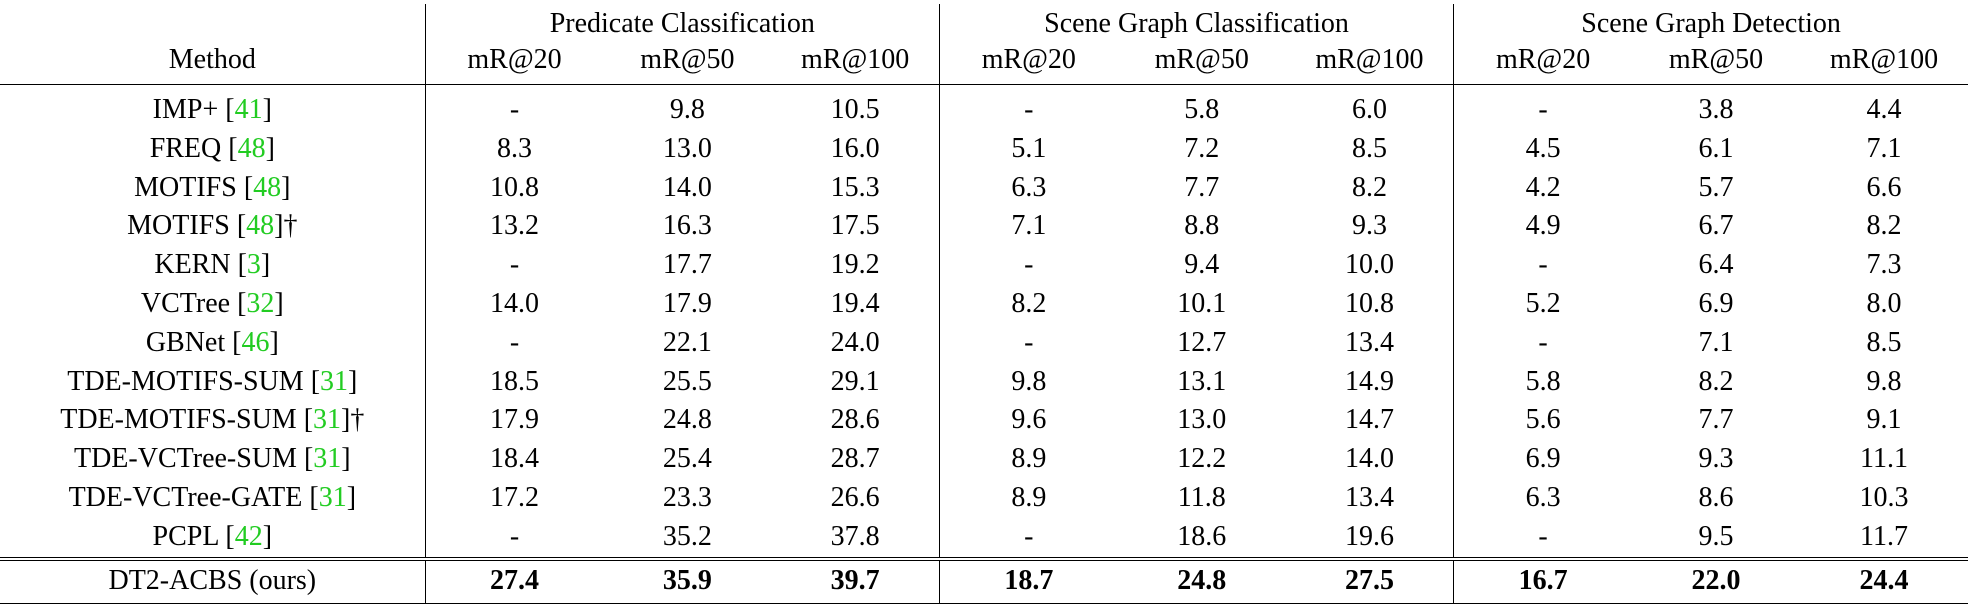 Image resolution: width=1968 pixels, height=610 pixels. What do you see at coordinates (255, 342) in the screenshot?
I see `citation-link: 46` at bounding box center [255, 342].